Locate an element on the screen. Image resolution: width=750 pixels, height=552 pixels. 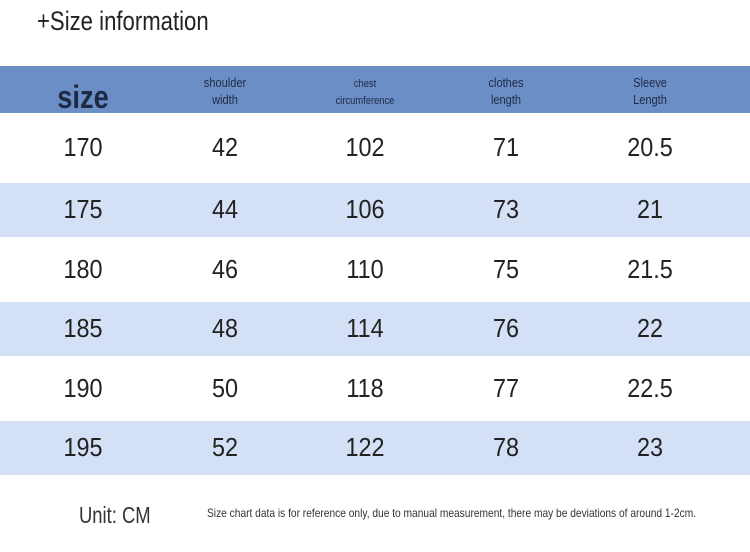
header-line: chest is located at coordinates (365, 84).